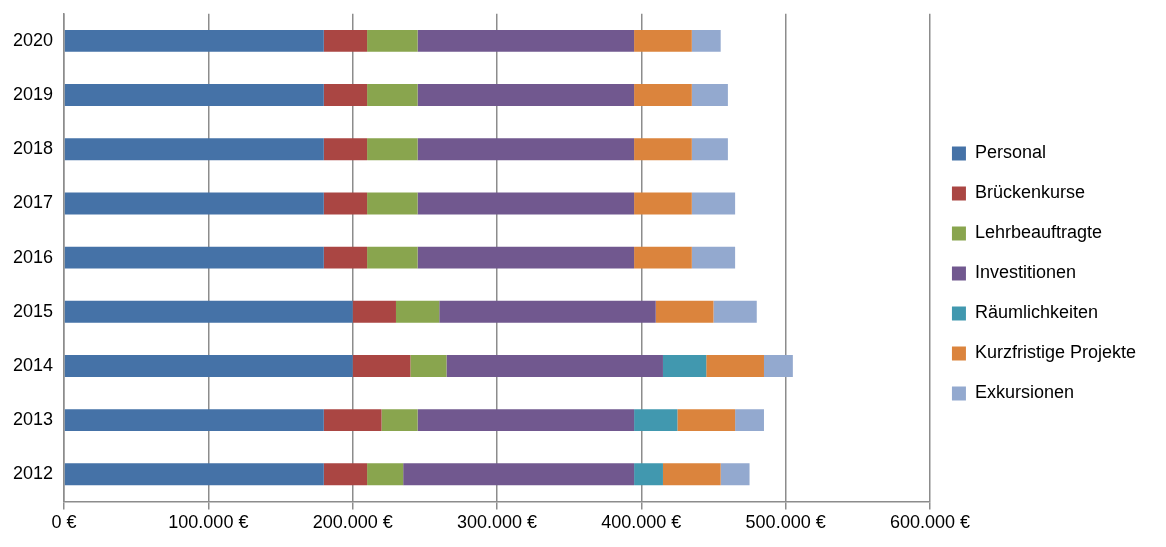  What do you see at coordinates (1036, 312) in the screenshot?
I see `legend-label: Räumlichkeiten` at bounding box center [1036, 312].